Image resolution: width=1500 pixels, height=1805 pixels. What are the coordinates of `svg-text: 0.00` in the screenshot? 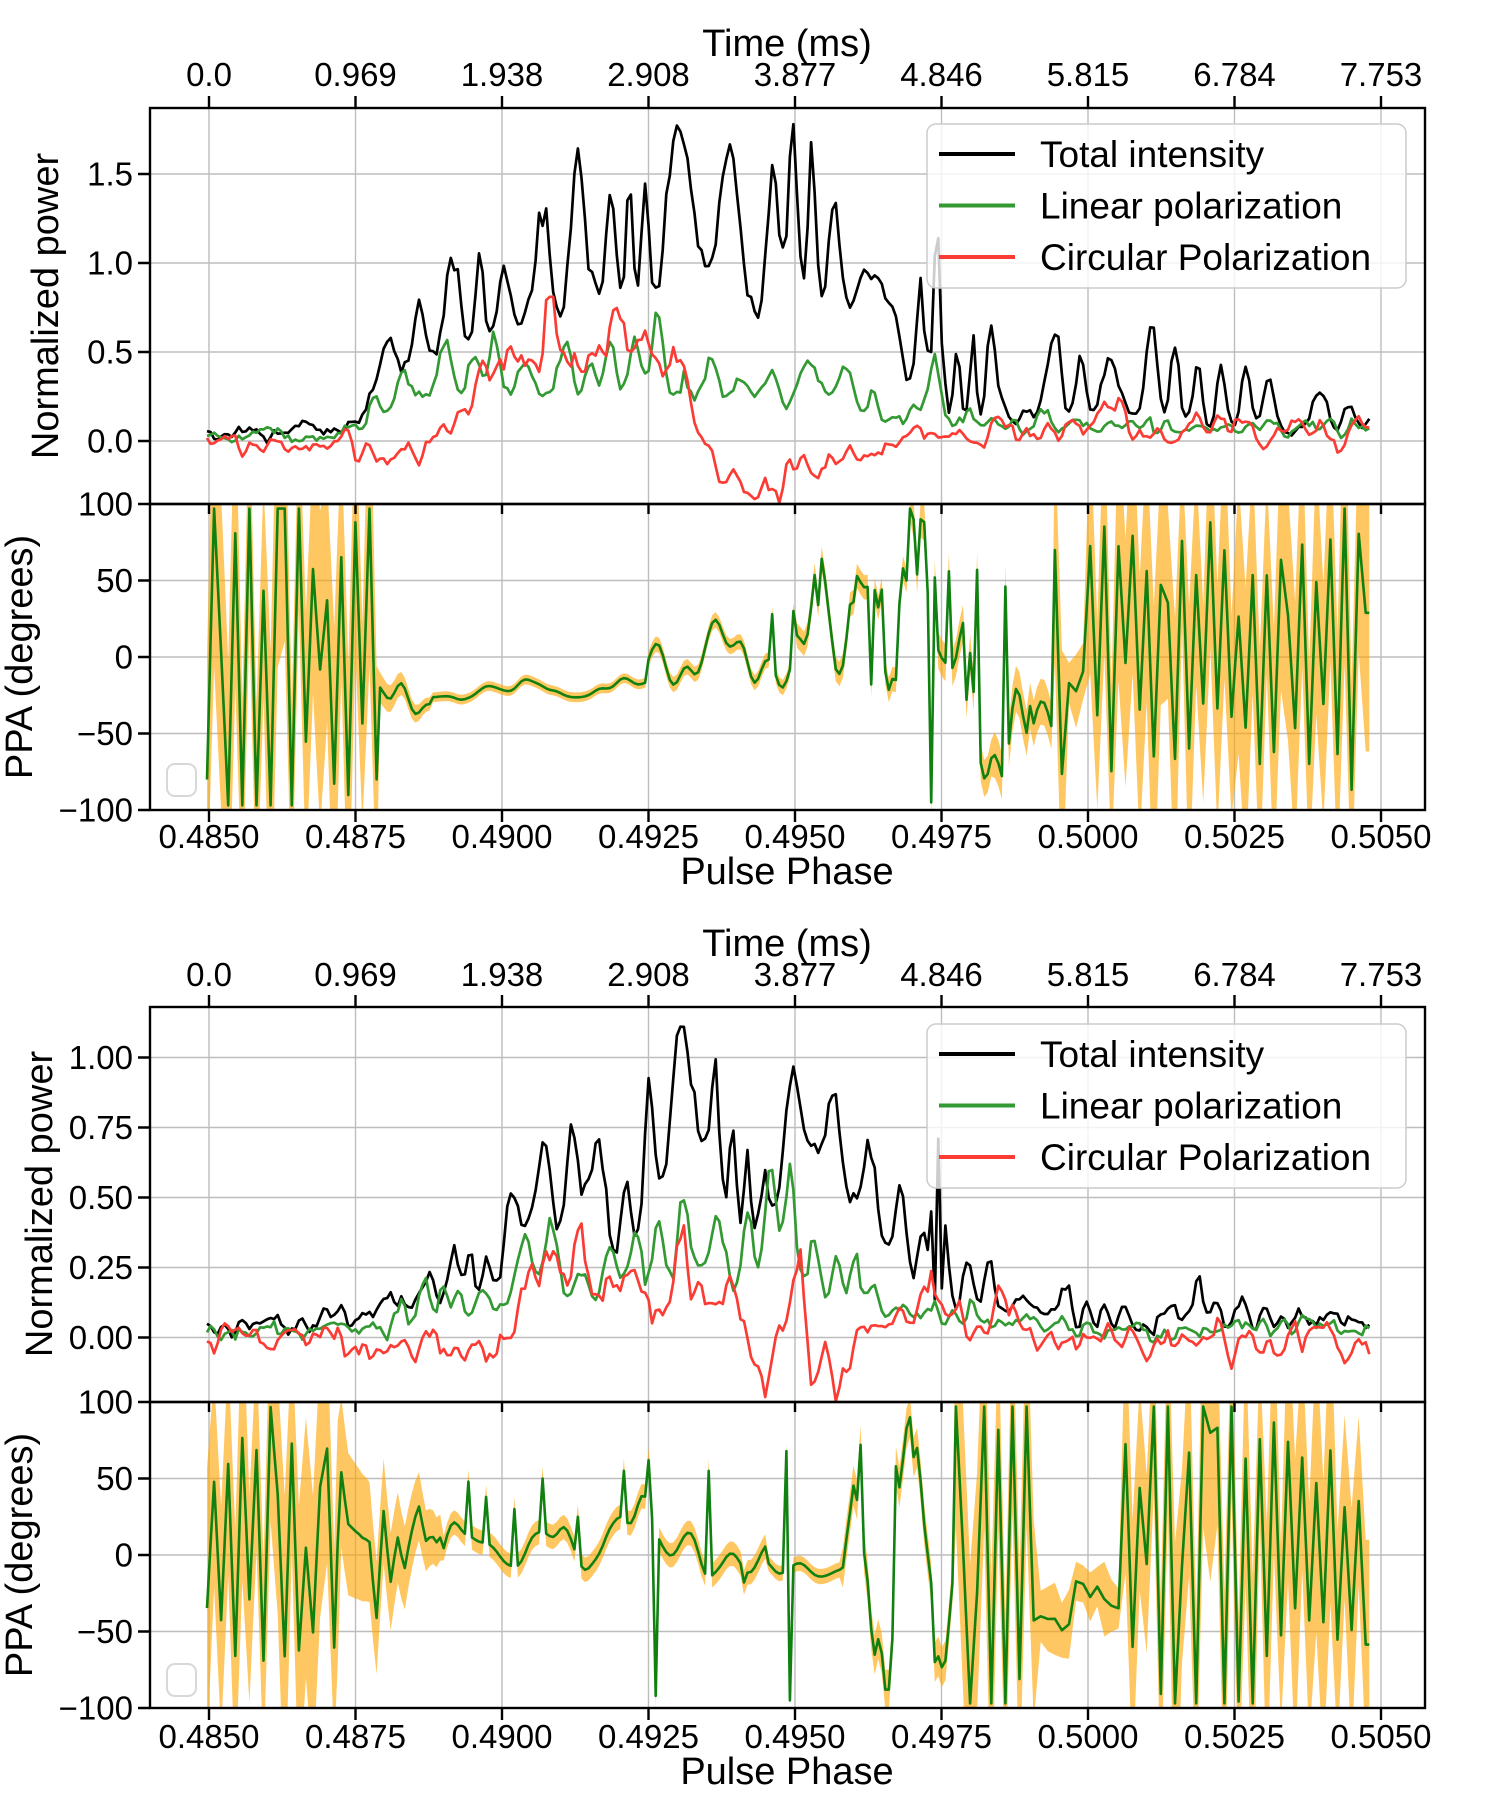 It's located at (101, 1337).